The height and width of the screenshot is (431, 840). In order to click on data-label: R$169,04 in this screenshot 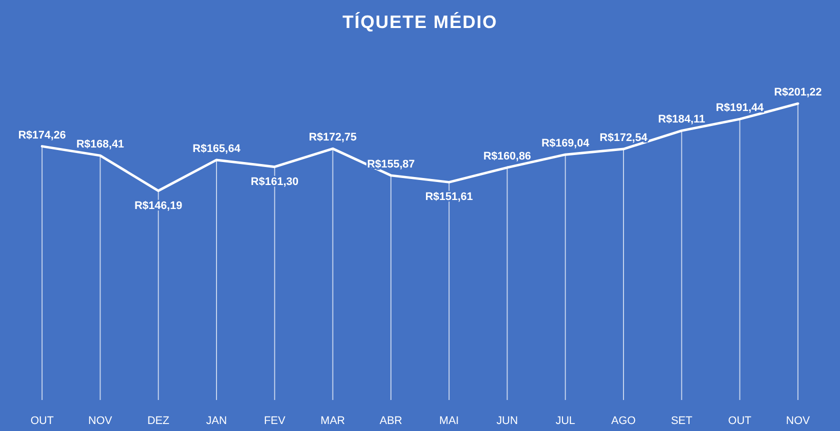, I will do `click(566, 144)`.